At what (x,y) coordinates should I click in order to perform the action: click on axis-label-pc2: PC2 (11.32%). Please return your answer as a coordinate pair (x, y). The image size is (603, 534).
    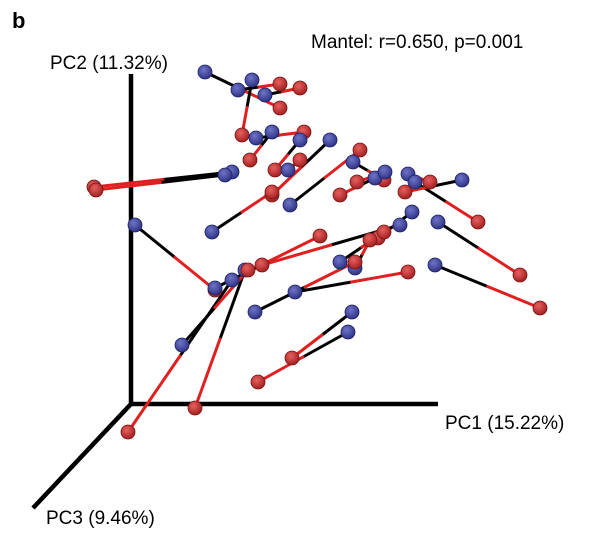
    Looking at the image, I should click on (109, 63).